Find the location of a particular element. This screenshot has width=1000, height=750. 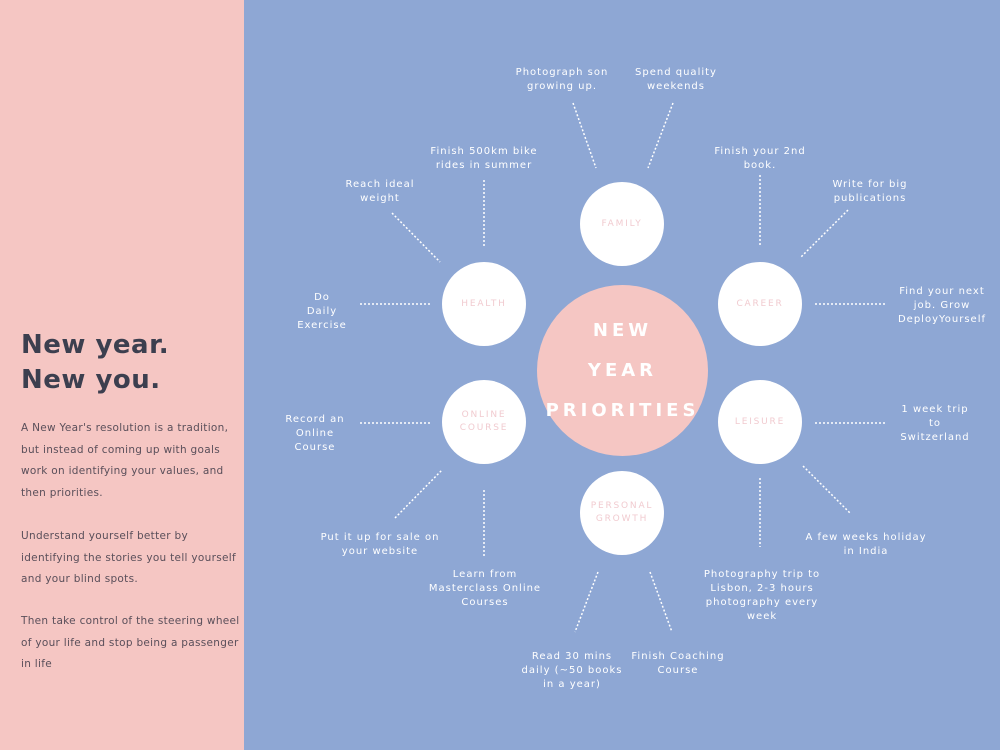

category-leisure: LEISURE is located at coordinates (760, 422).